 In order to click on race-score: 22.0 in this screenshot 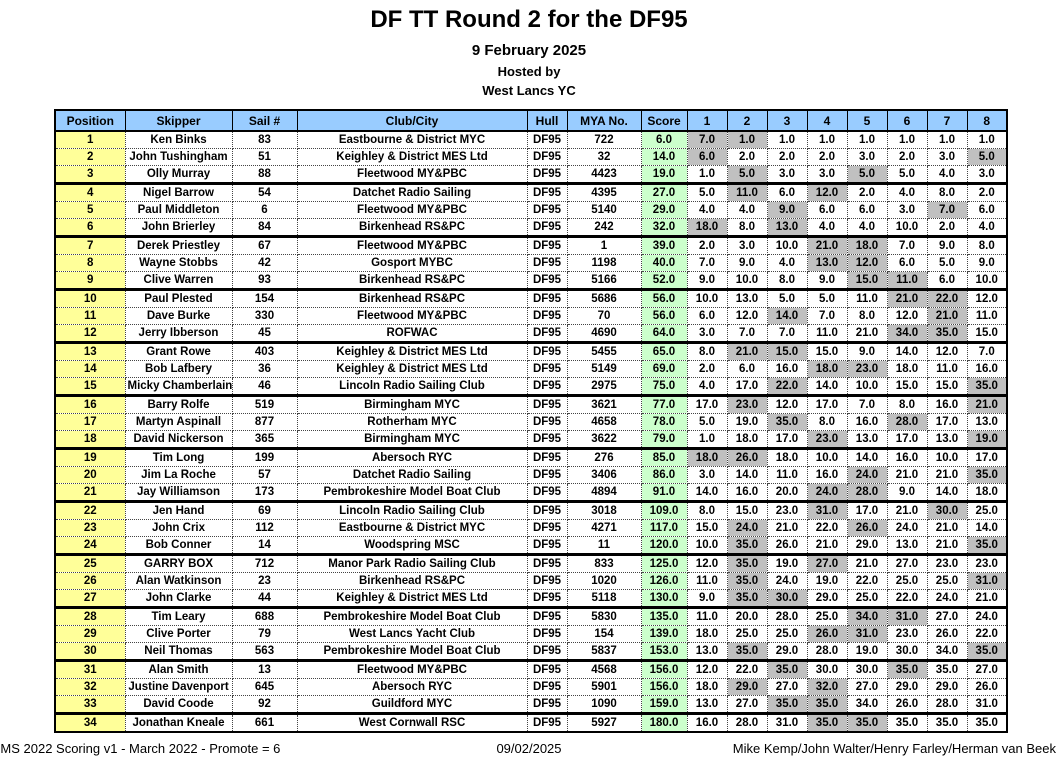, I will do `click(907, 599)`.